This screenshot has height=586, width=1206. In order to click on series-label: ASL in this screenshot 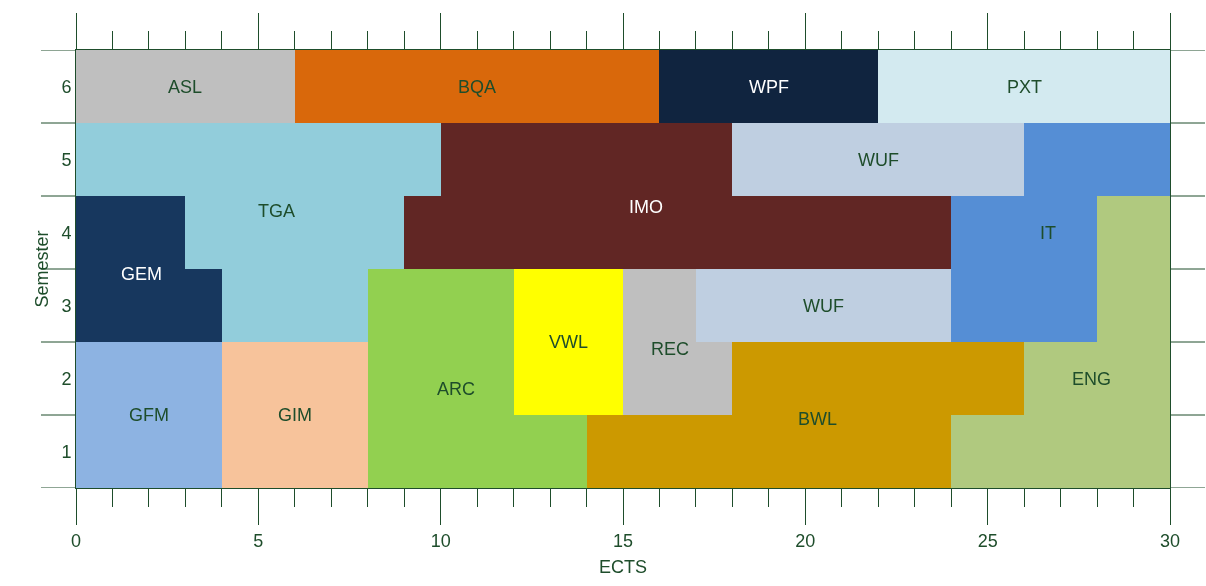, I will do `click(185, 87)`.